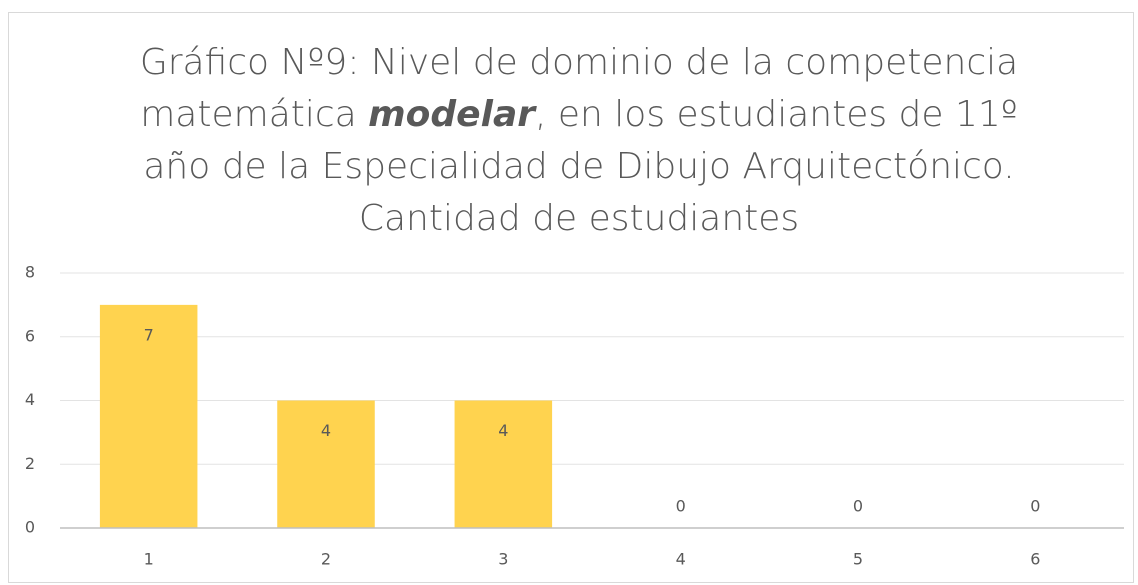  What do you see at coordinates (30, 335) in the screenshot?
I see `y-tick-label: 6` at bounding box center [30, 335].